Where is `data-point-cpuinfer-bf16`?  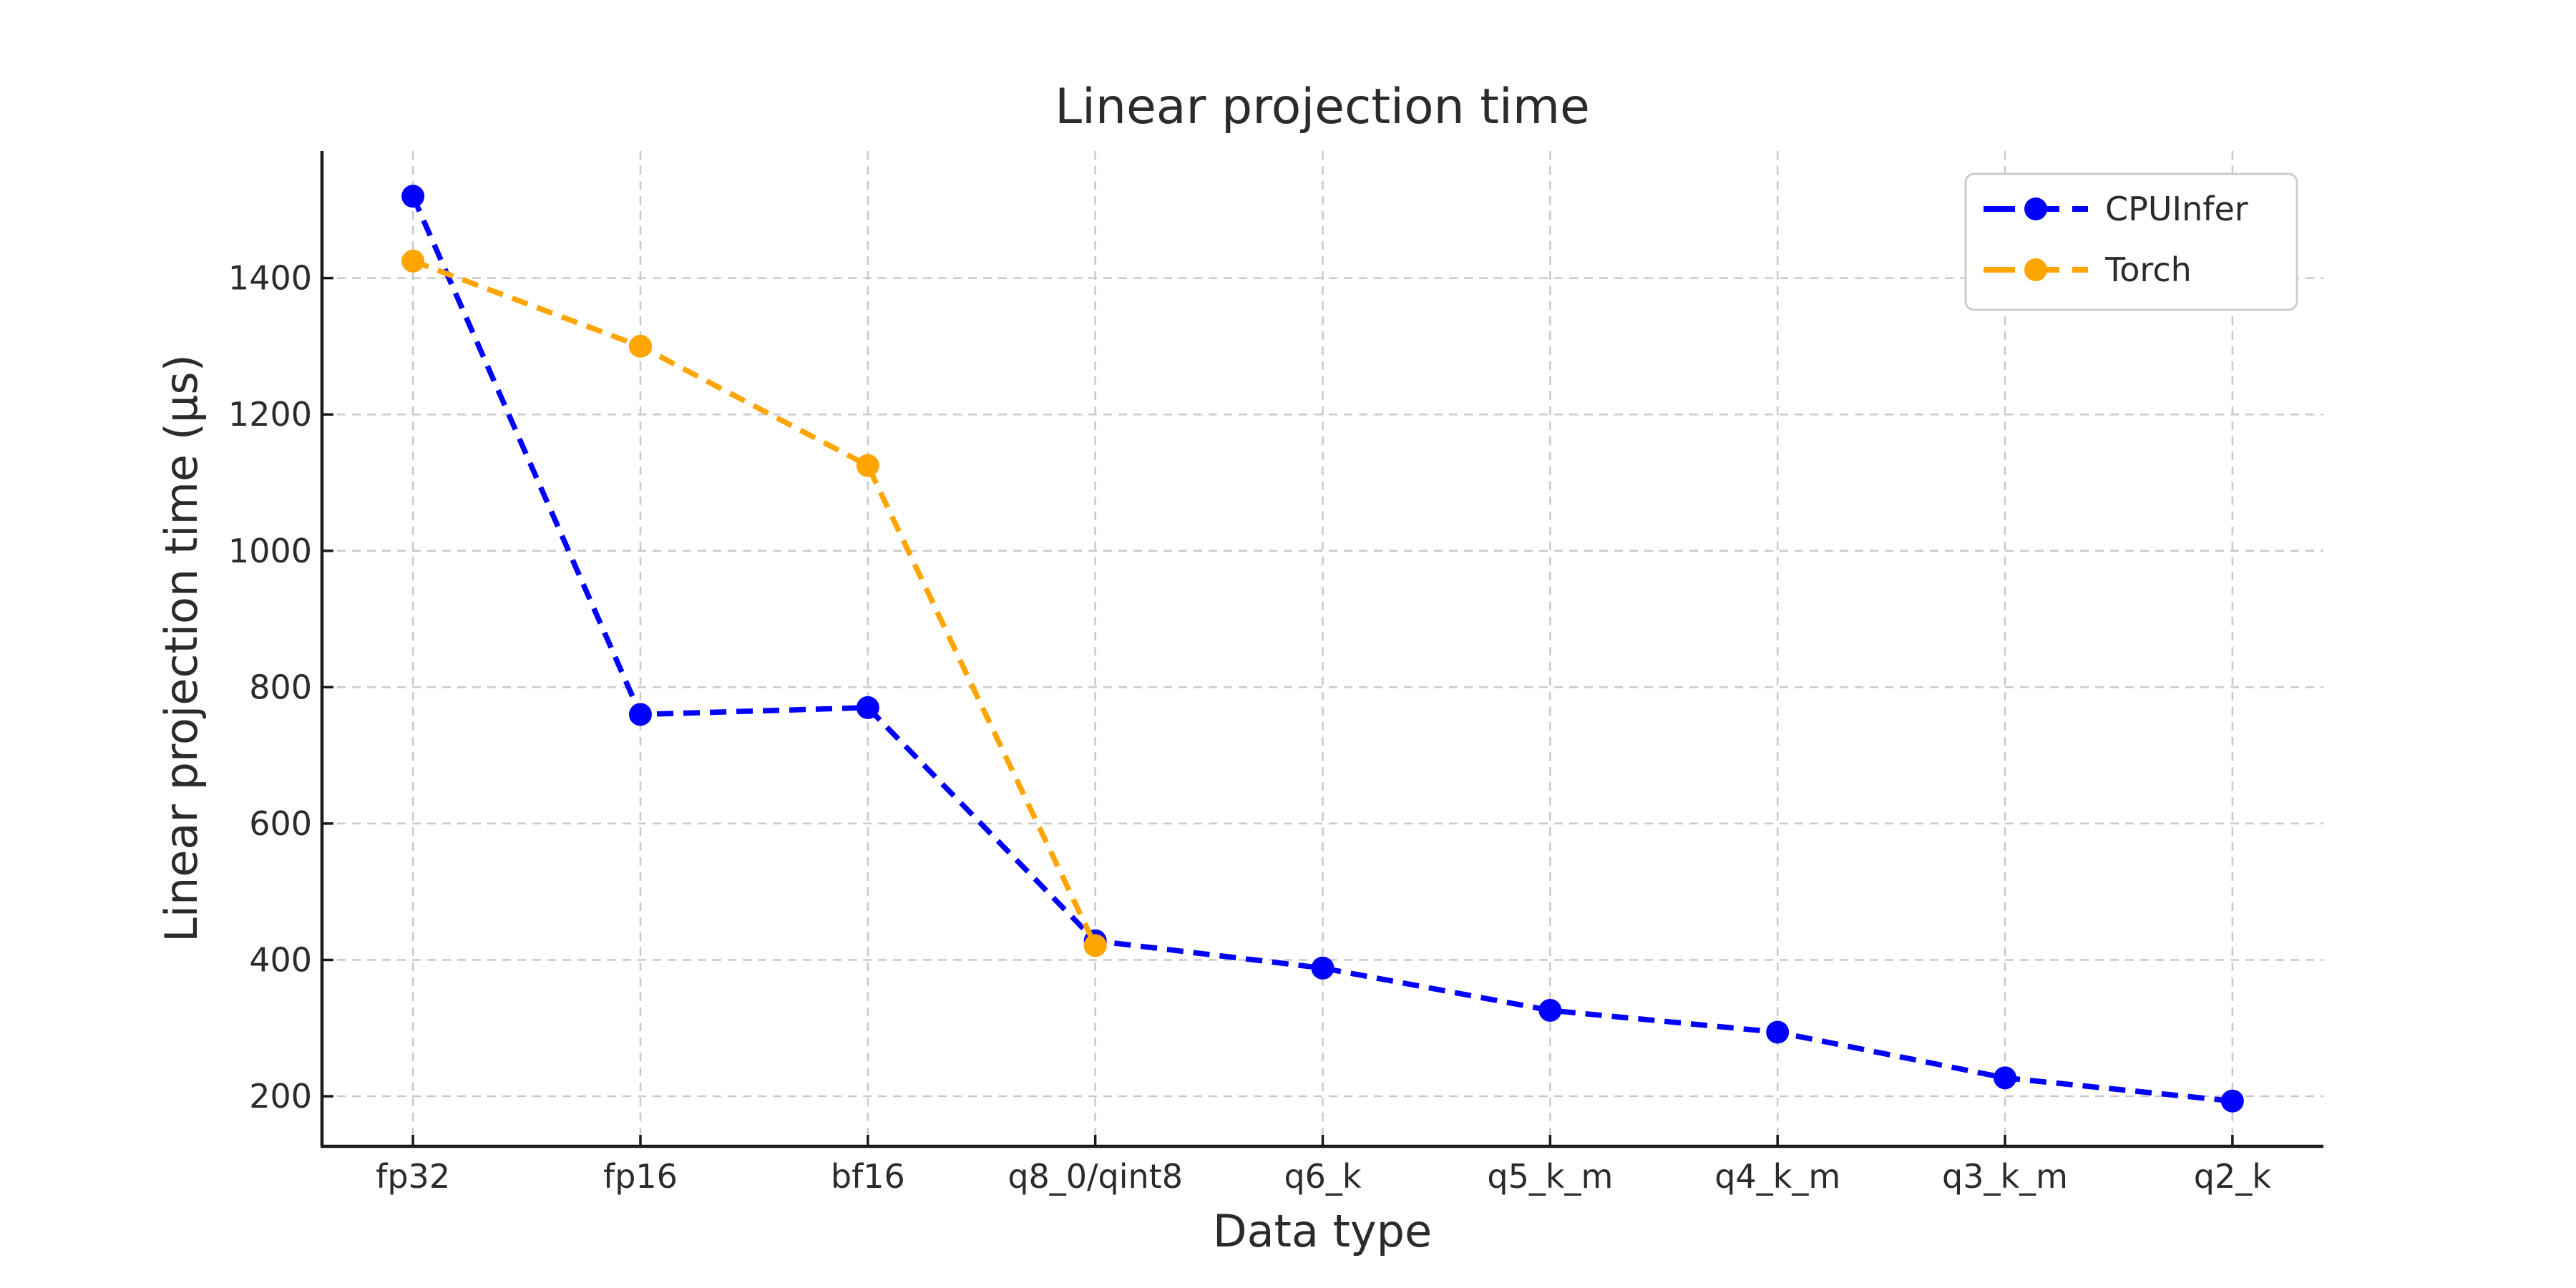 data-point-cpuinfer-bf16 is located at coordinates (867, 707).